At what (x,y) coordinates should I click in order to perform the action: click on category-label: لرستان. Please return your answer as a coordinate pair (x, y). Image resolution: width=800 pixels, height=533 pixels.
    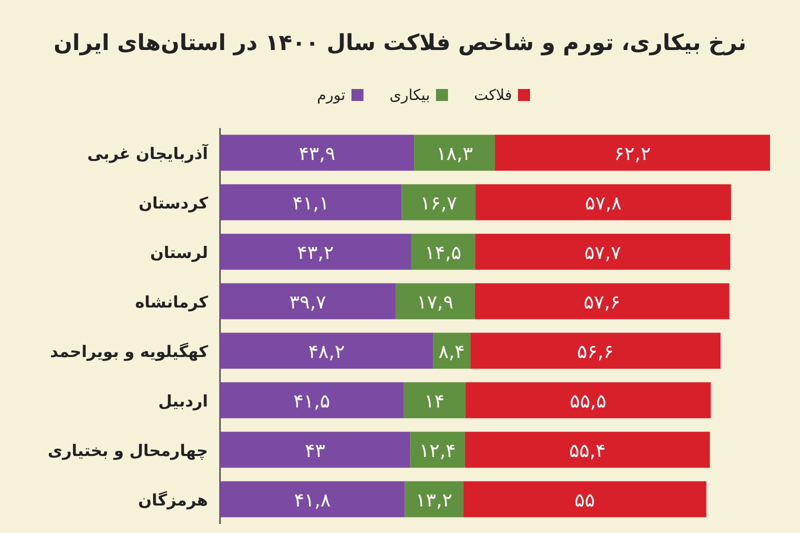
    Looking at the image, I should click on (179, 252).